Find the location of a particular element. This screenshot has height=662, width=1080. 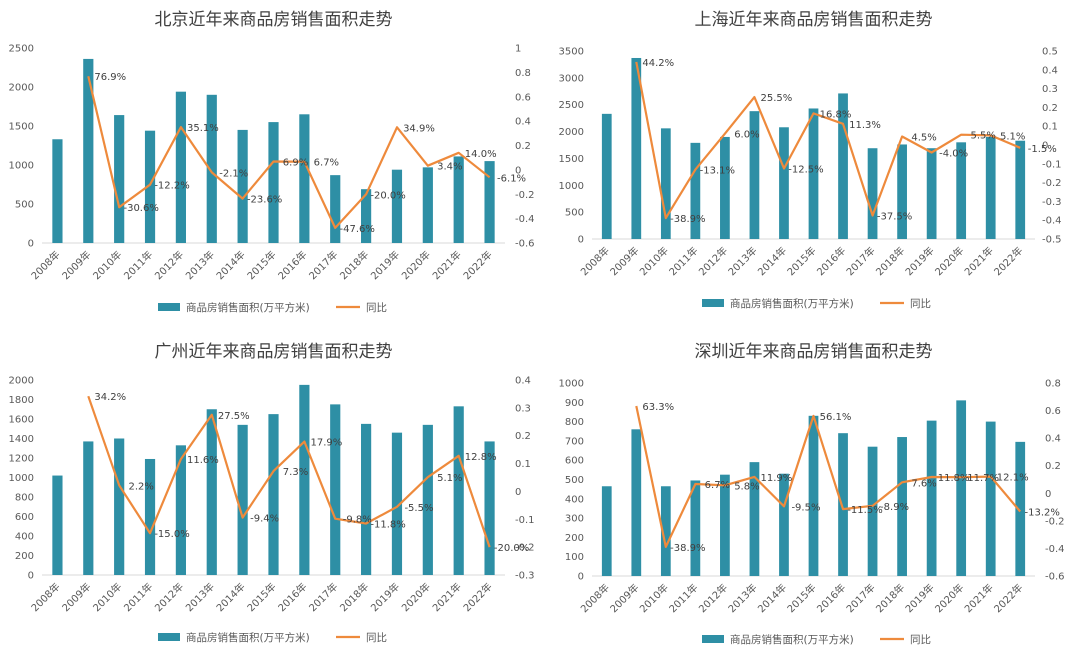

x-tick-label: 2010年 is located at coordinates (107, 597).